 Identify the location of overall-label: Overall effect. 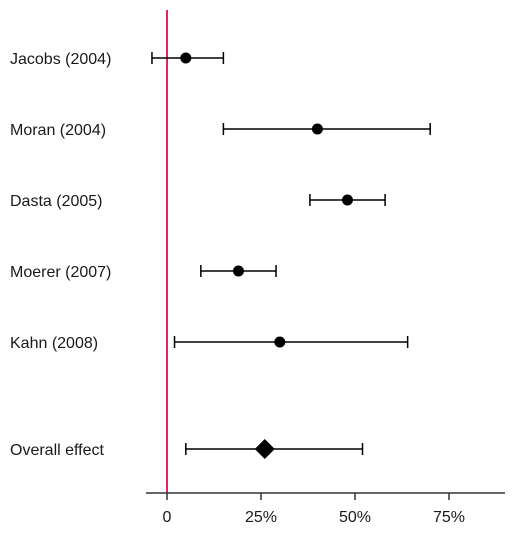
(57, 450).